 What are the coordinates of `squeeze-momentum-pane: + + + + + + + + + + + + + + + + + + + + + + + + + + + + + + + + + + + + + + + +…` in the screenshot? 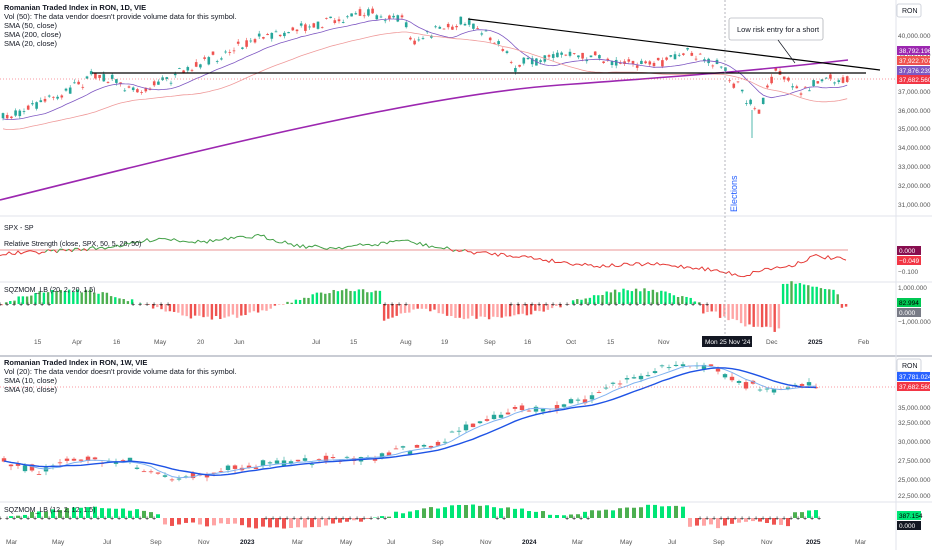 It's located at (424, 306).